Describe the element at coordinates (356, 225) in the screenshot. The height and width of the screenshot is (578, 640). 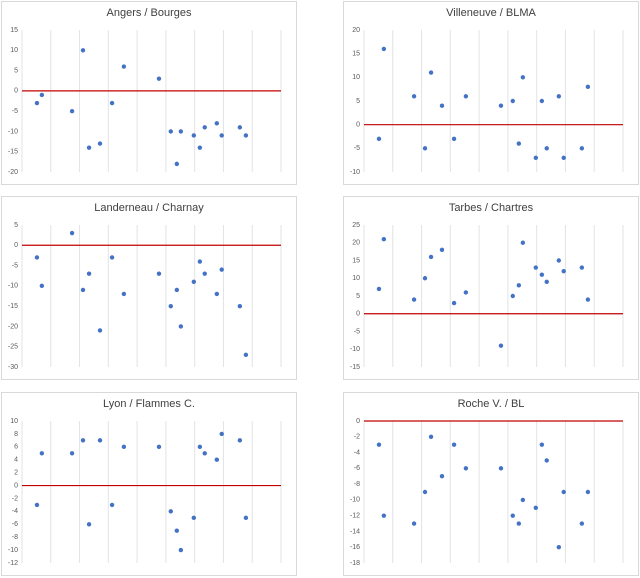
I see `y-tick-label: 25` at that location.